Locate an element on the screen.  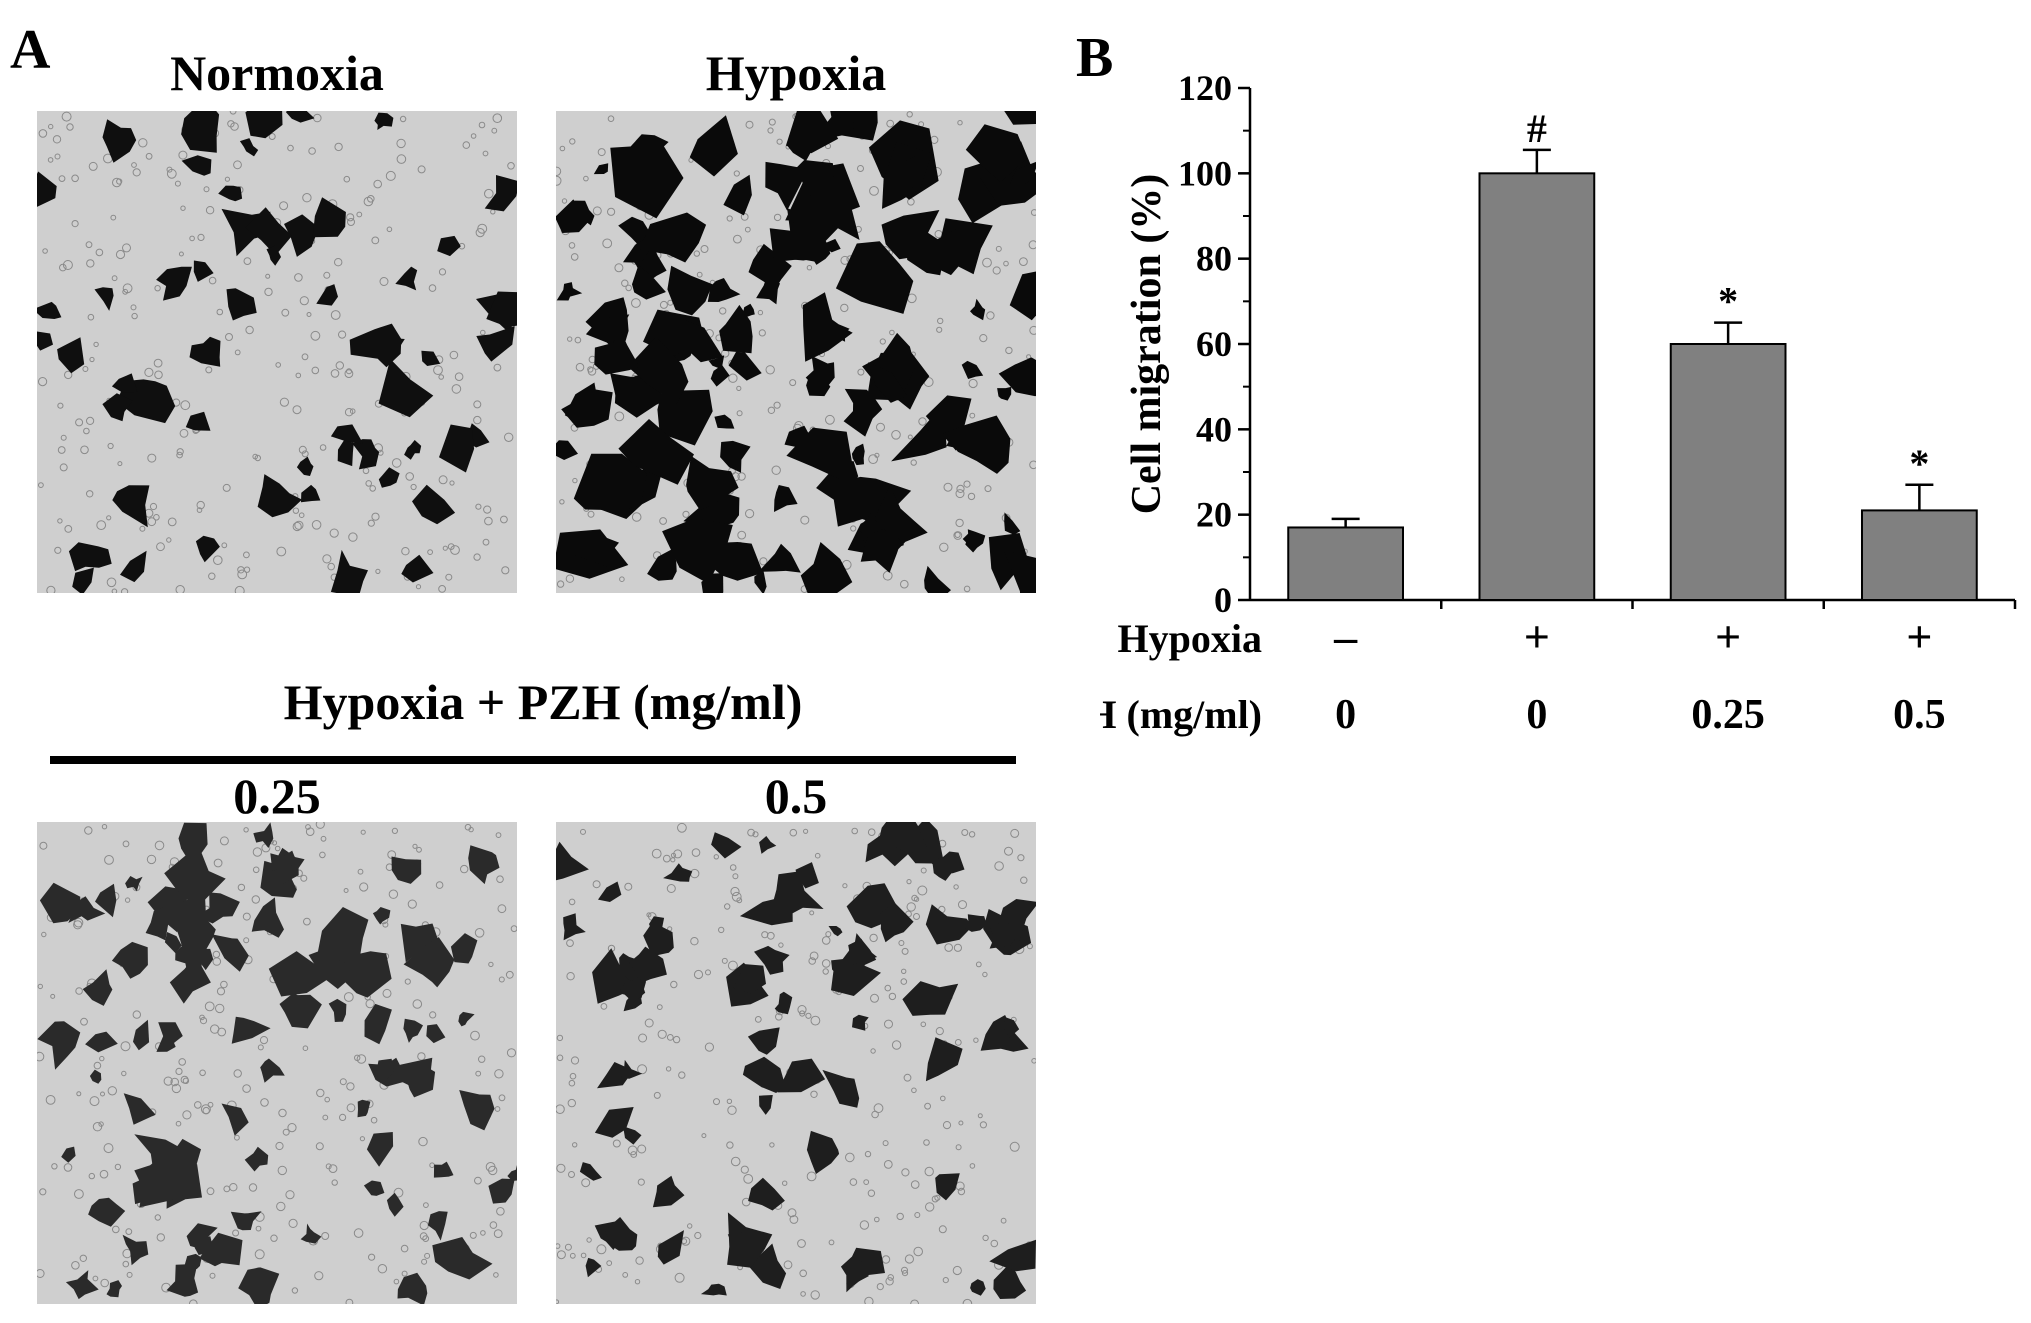
condition-value: 0.5 is located at coordinates (1919, 715).